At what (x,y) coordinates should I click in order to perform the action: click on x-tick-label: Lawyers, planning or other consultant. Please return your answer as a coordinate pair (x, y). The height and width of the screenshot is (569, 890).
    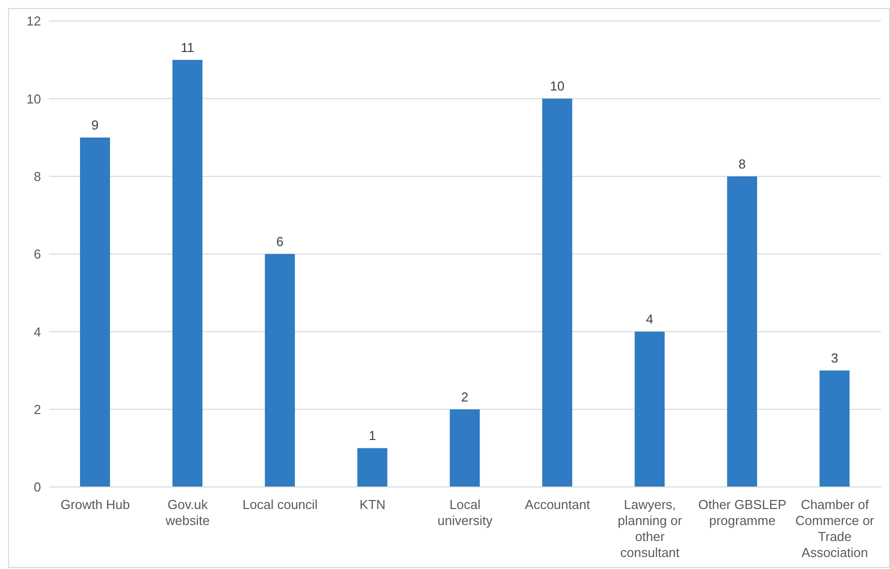
    Looking at the image, I should click on (650, 528).